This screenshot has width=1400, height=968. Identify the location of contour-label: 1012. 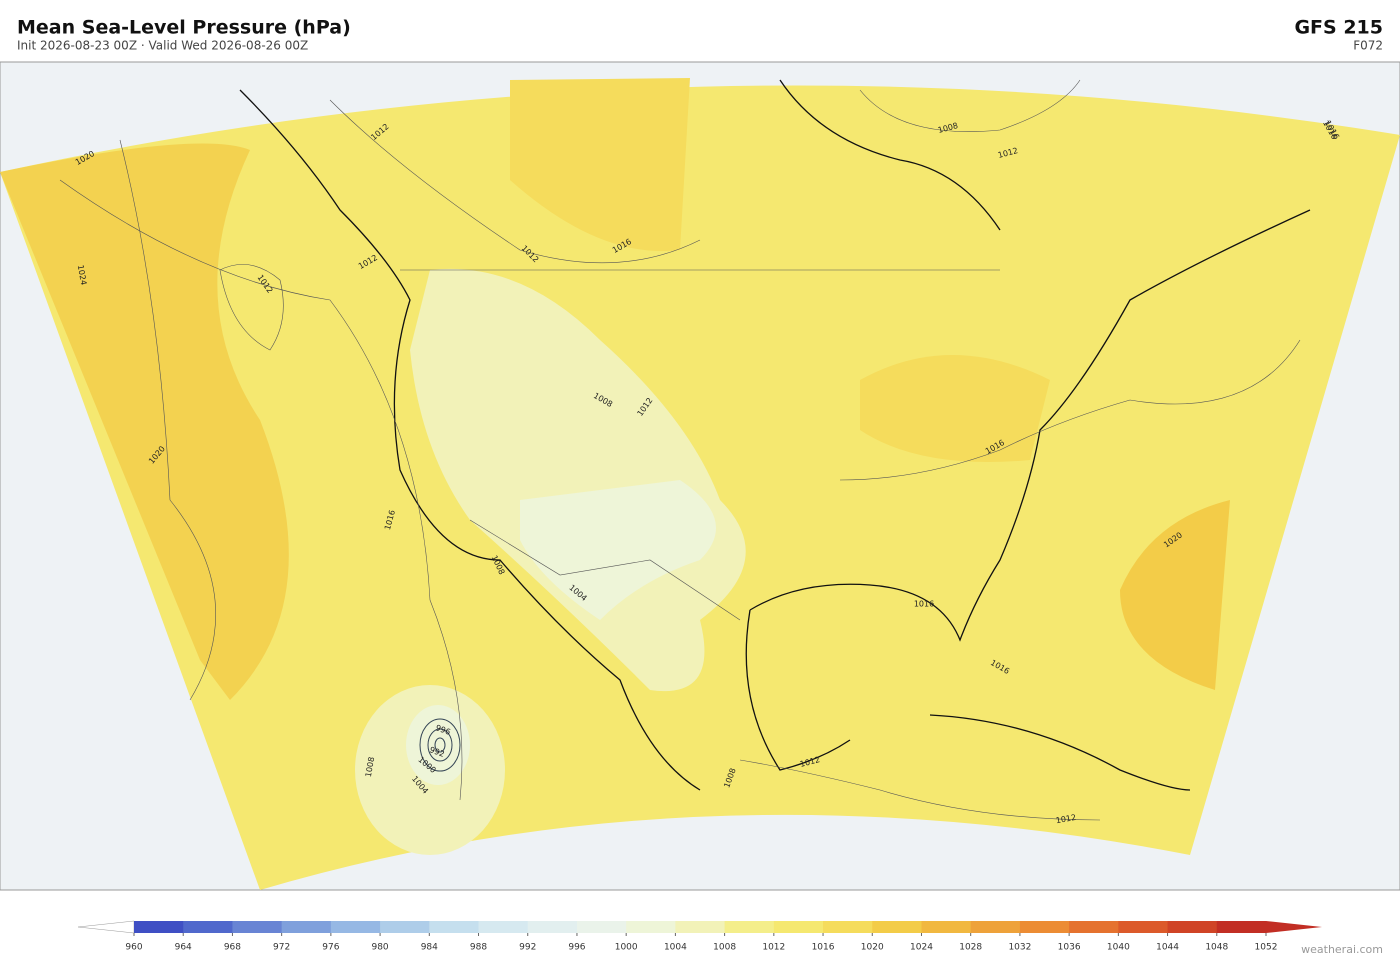
(1066, 819).